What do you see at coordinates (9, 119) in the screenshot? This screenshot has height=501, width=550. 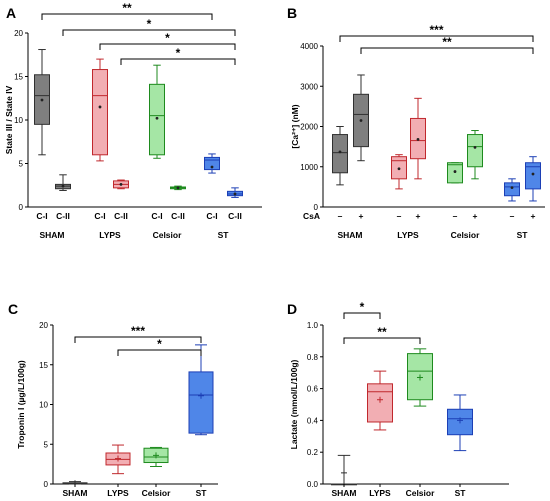 I see `y-axis-label: State III / State IV` at bounding box center [9, 119].